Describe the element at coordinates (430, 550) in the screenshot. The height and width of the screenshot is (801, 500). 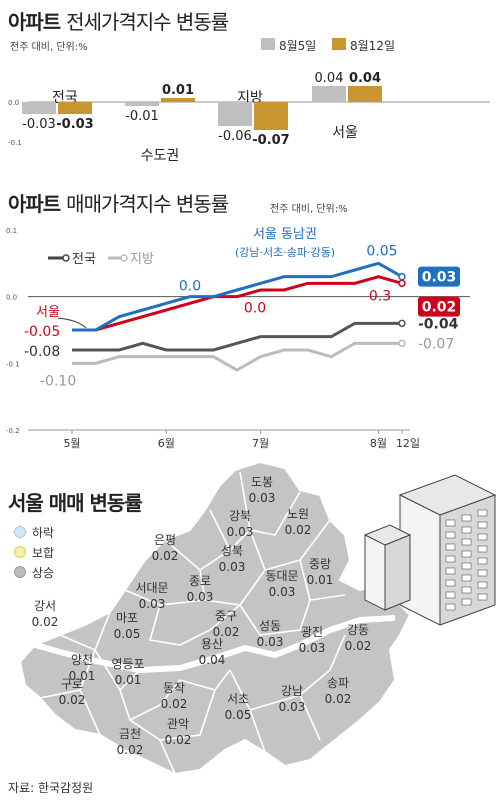
I see `building-illustration` at that location.